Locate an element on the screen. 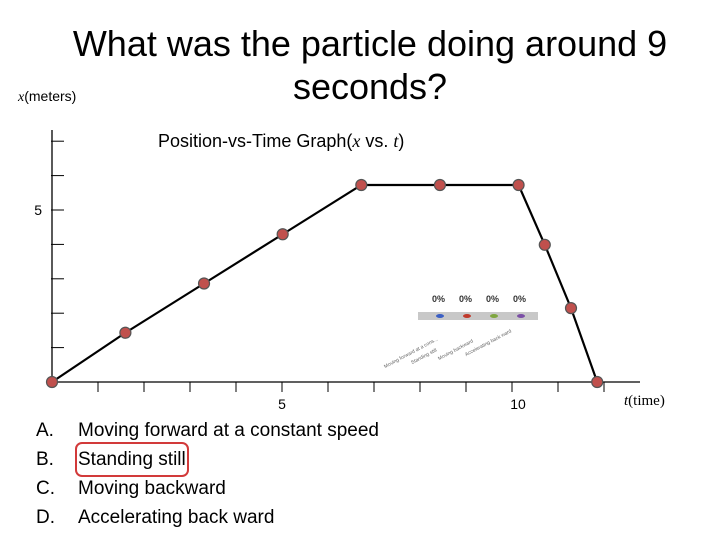  chart-subtitle: Position-vs-Time Graph(x vs. t) is located at coordinates (281, 141).